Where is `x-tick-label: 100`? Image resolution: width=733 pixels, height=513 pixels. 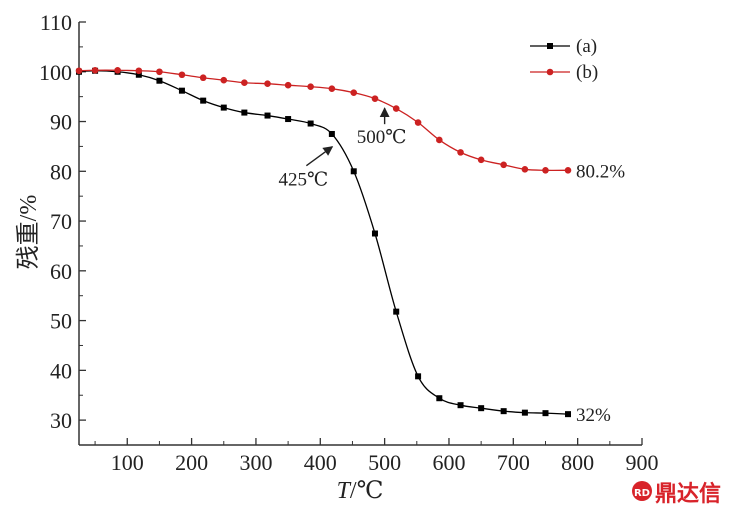
x-tick-label: 100 is located at coordinates (127, 462).